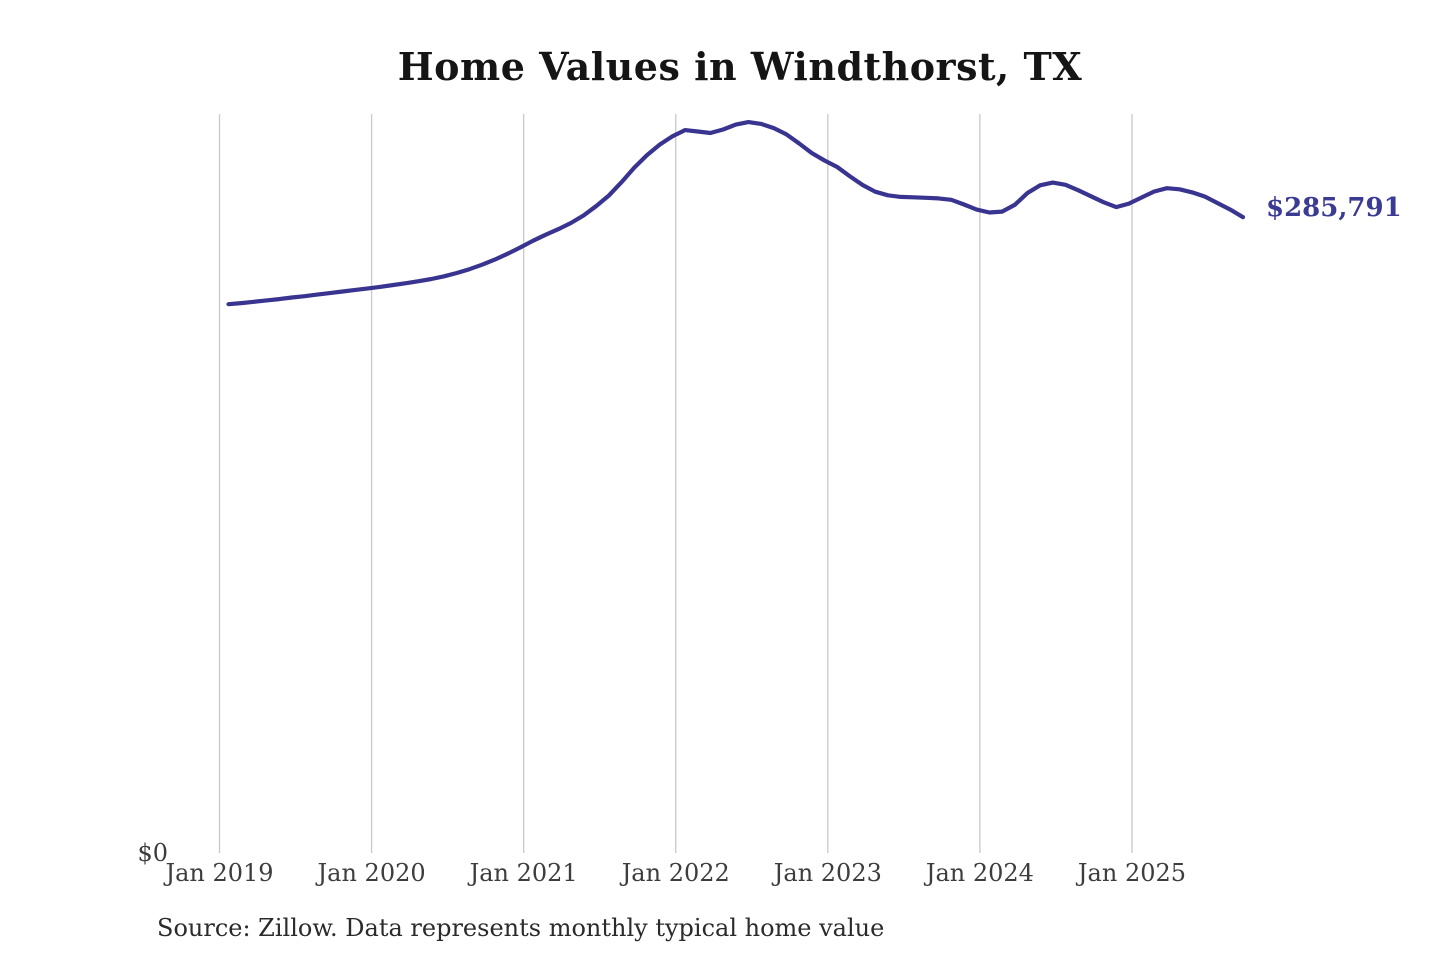 The width and height of the screenshot is (1440, 960). What do you see at coordinates (740, 66) in the screenshot?
I see `chart-title: Home Values in Windthorst, TX` at bounding box center [740, 66].